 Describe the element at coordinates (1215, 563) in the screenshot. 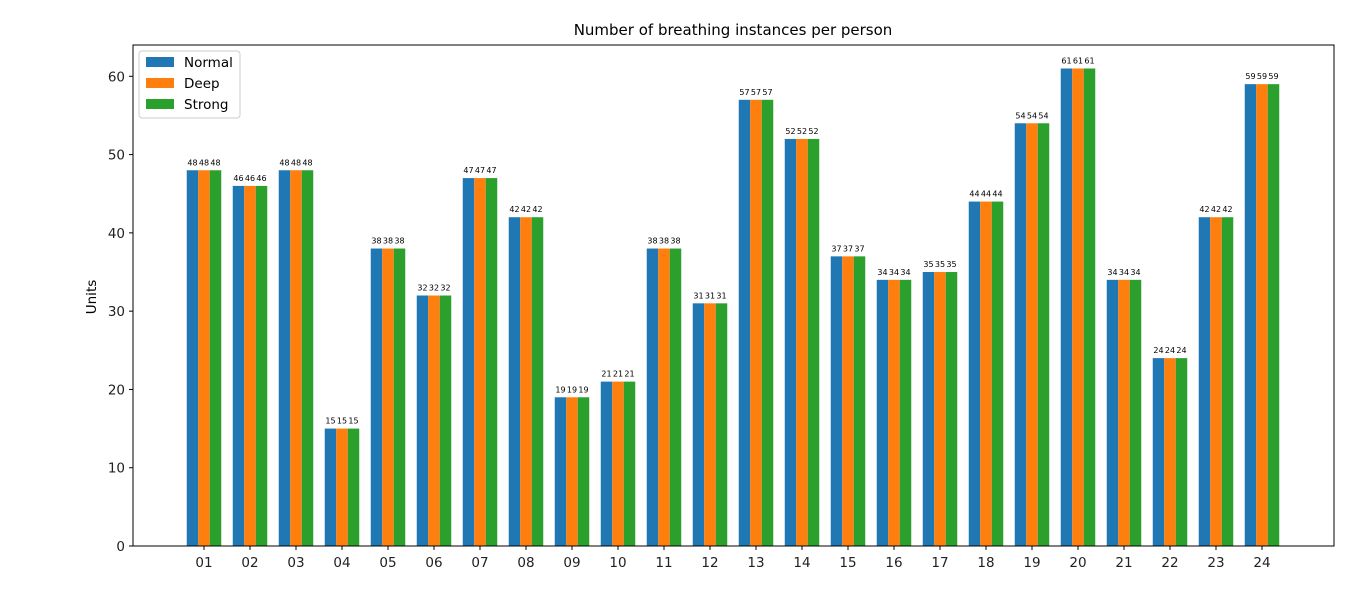

I see `x-tick-label: 23` at that location.